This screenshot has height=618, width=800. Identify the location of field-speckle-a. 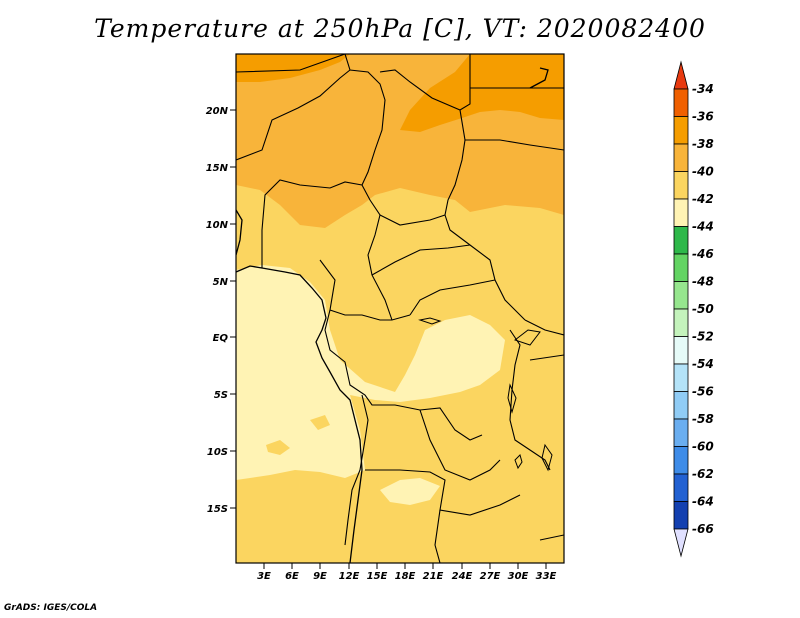
(278, 447).